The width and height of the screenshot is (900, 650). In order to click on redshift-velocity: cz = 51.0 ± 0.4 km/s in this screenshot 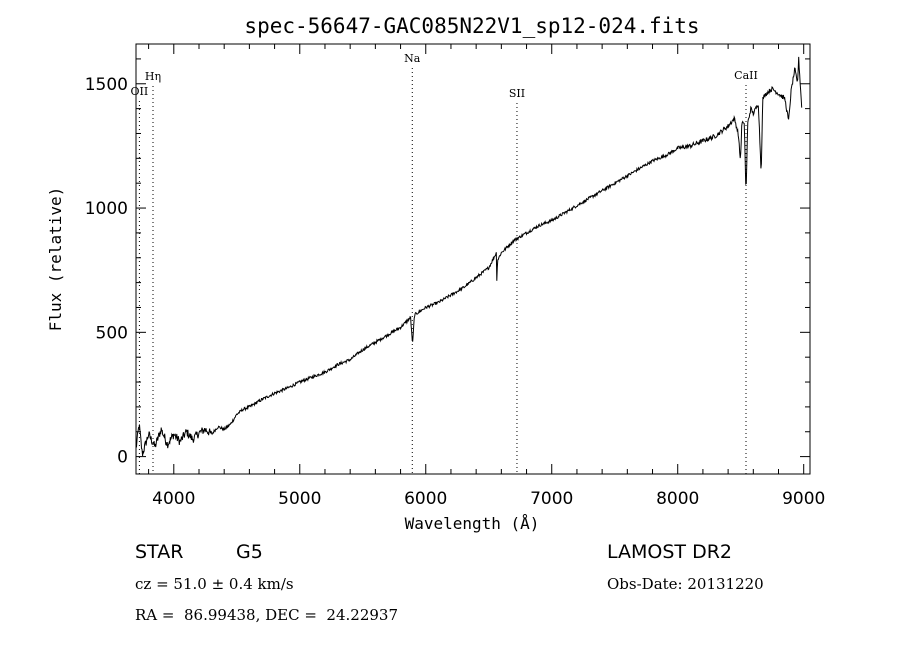, I will do `click(214, 584)`.